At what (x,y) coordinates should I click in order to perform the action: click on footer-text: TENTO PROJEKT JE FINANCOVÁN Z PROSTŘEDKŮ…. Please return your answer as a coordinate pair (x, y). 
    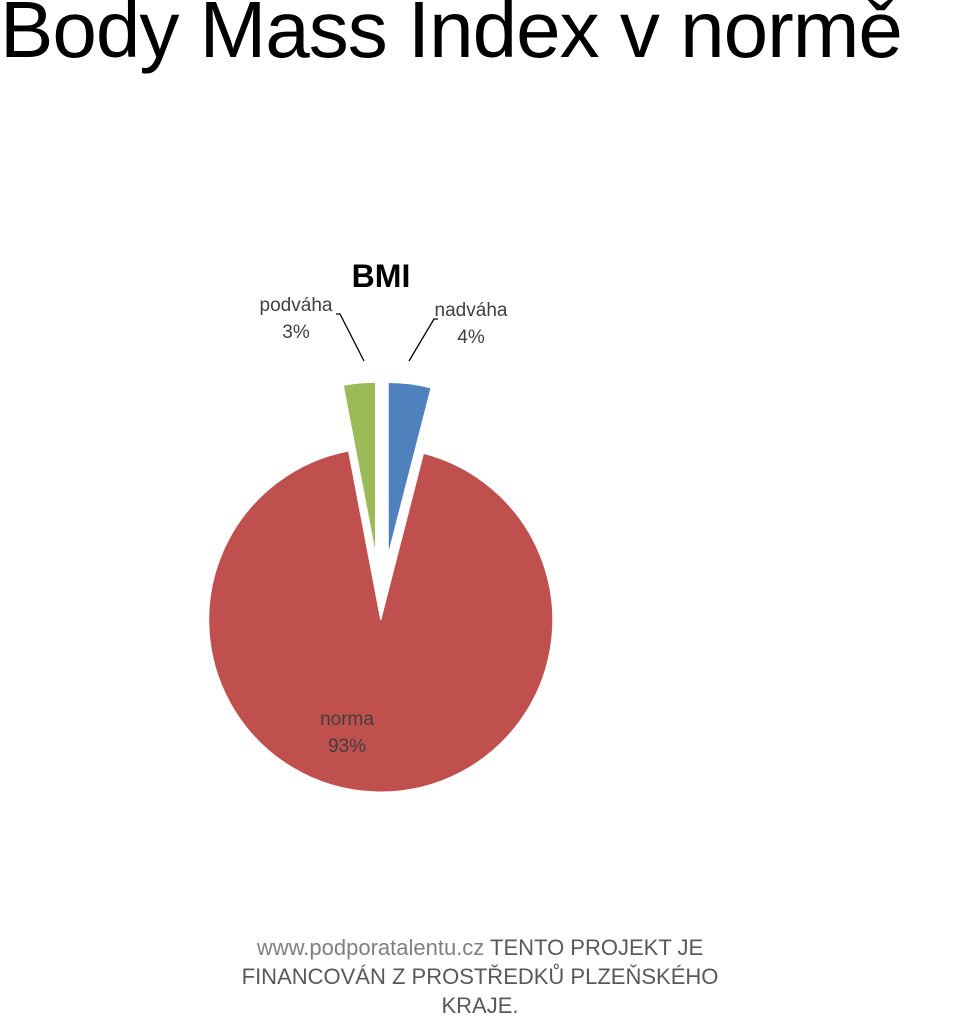
    Looking at the image, I should click on (480, 976).